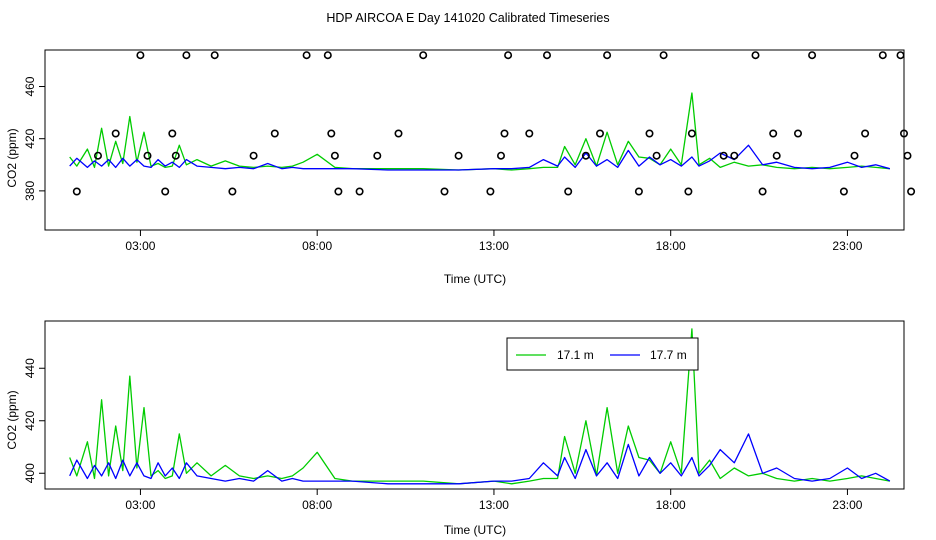 This screenshot has width=936, height=540. I want to click on p2-xtick-label-3: 18:00, so click(671, 505).